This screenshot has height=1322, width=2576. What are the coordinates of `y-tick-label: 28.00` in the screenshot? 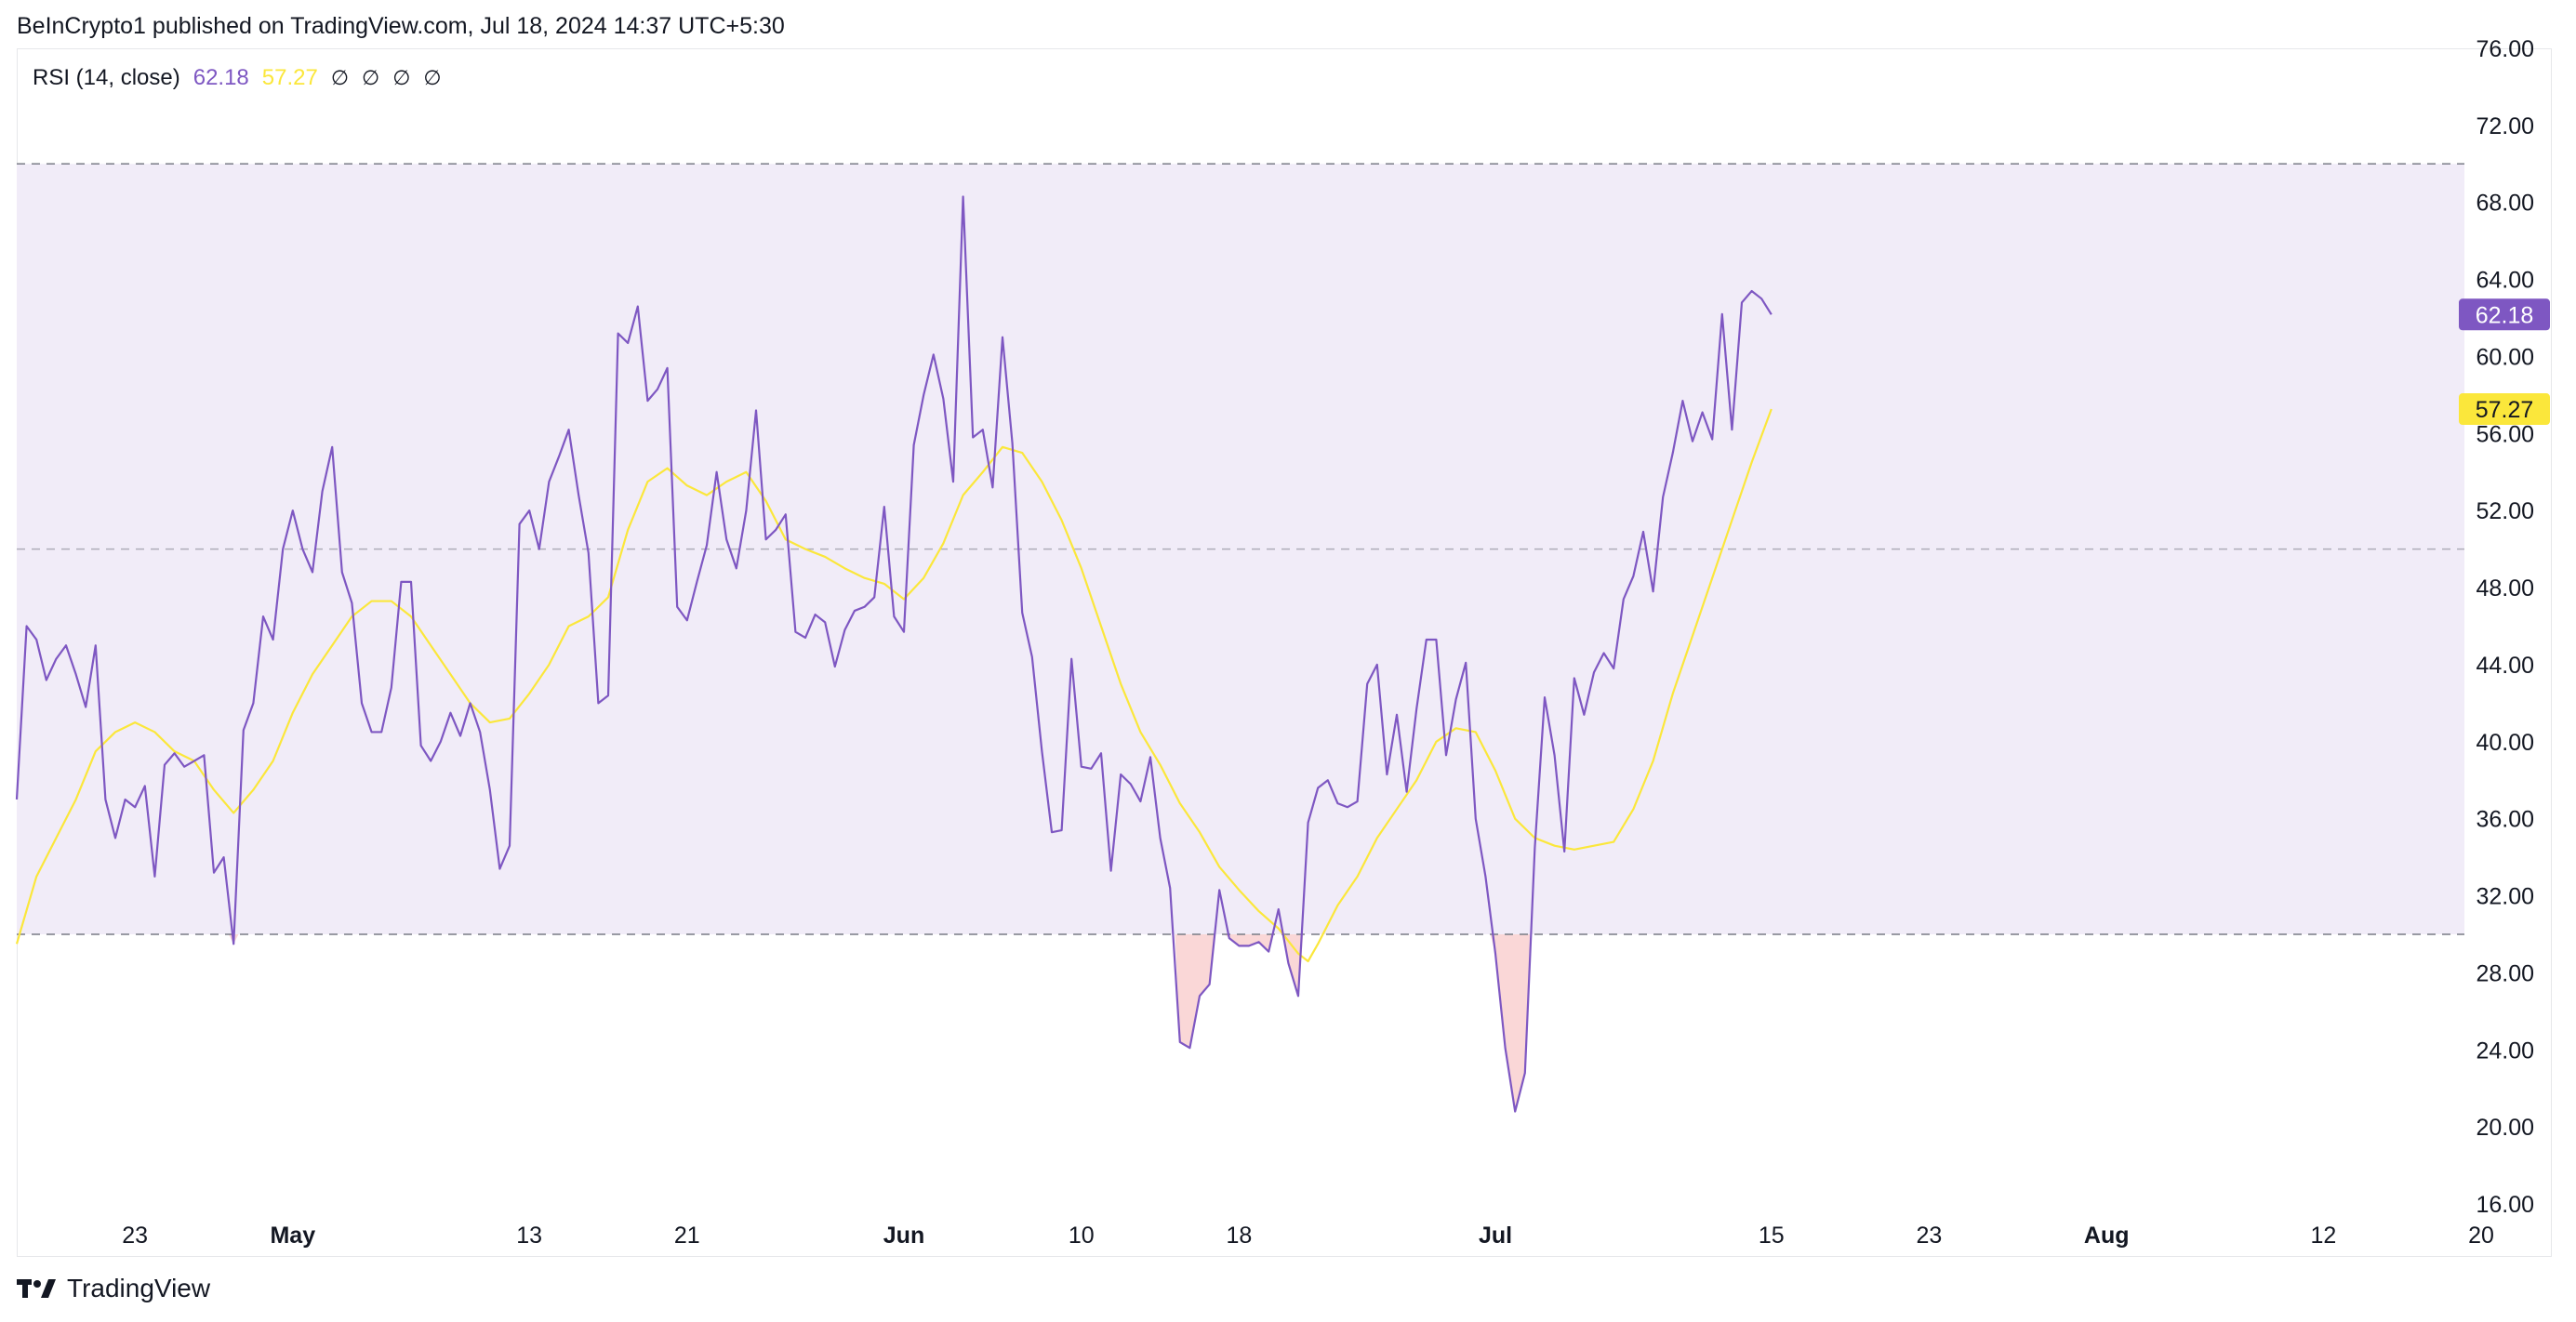 It's located at (2505, 973).